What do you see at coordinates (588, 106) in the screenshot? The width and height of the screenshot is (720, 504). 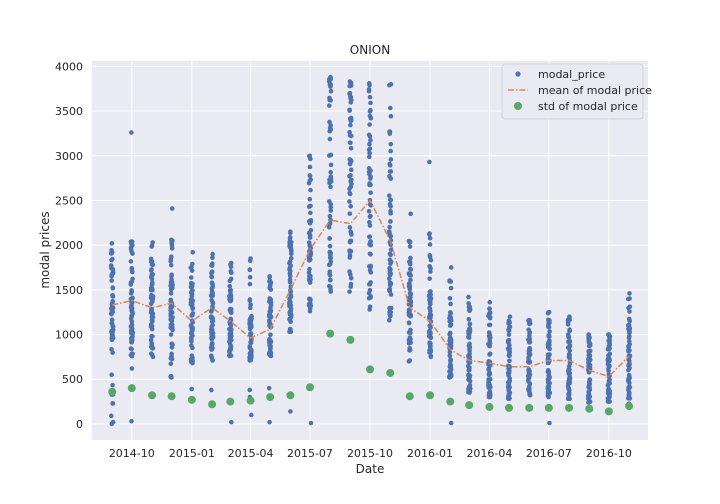 I see `legend-label-std: std of modal price` at bounding box center [588, 106].